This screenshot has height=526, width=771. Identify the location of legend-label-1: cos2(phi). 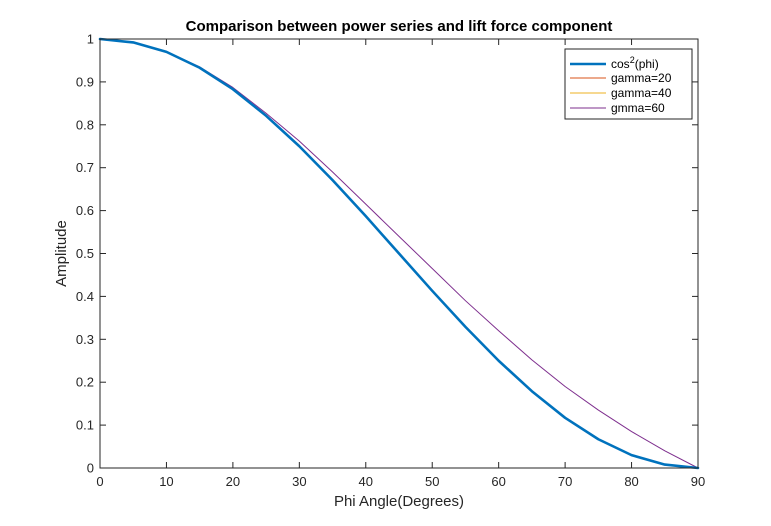
(635, 63).